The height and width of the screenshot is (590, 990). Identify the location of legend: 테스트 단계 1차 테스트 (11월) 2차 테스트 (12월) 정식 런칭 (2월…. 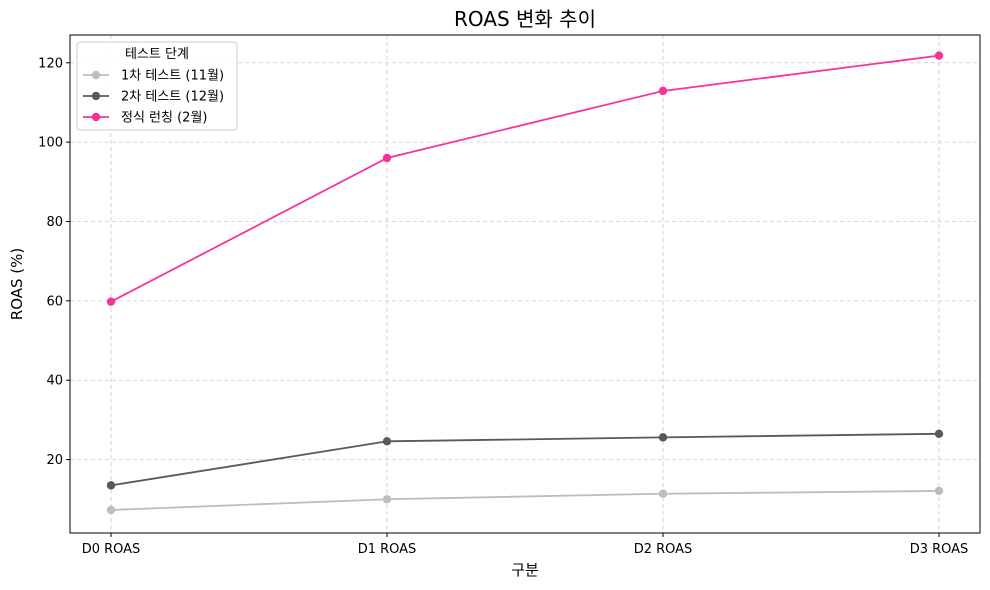
(157, 86).